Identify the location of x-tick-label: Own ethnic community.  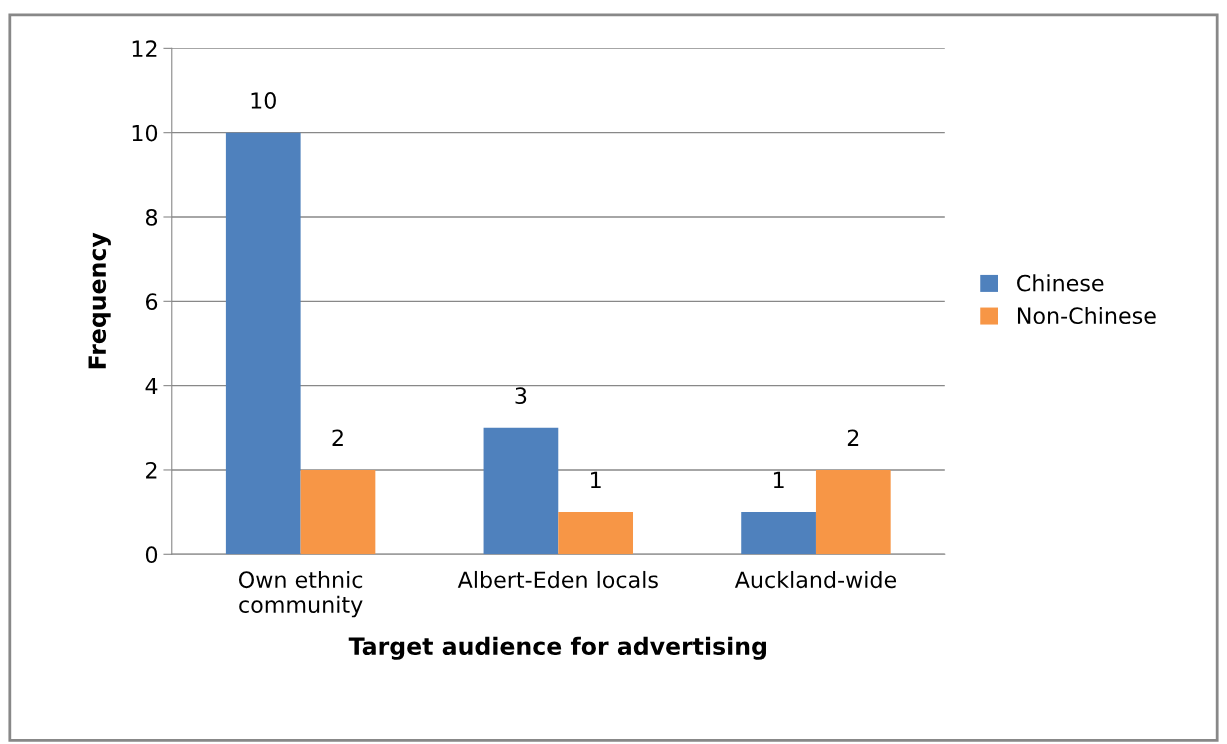
(300, 594).